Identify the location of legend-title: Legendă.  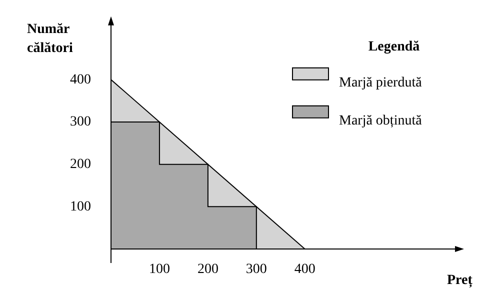
(394, 46).